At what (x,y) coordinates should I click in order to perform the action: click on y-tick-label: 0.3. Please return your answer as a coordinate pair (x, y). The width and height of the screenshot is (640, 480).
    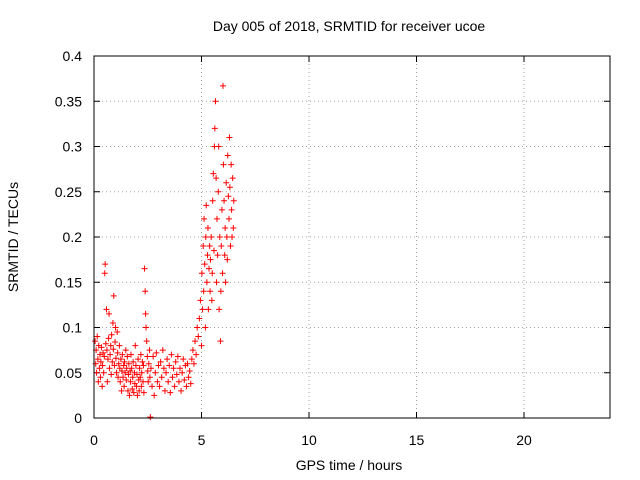
    Looking at the image, I should click on (73, 147).